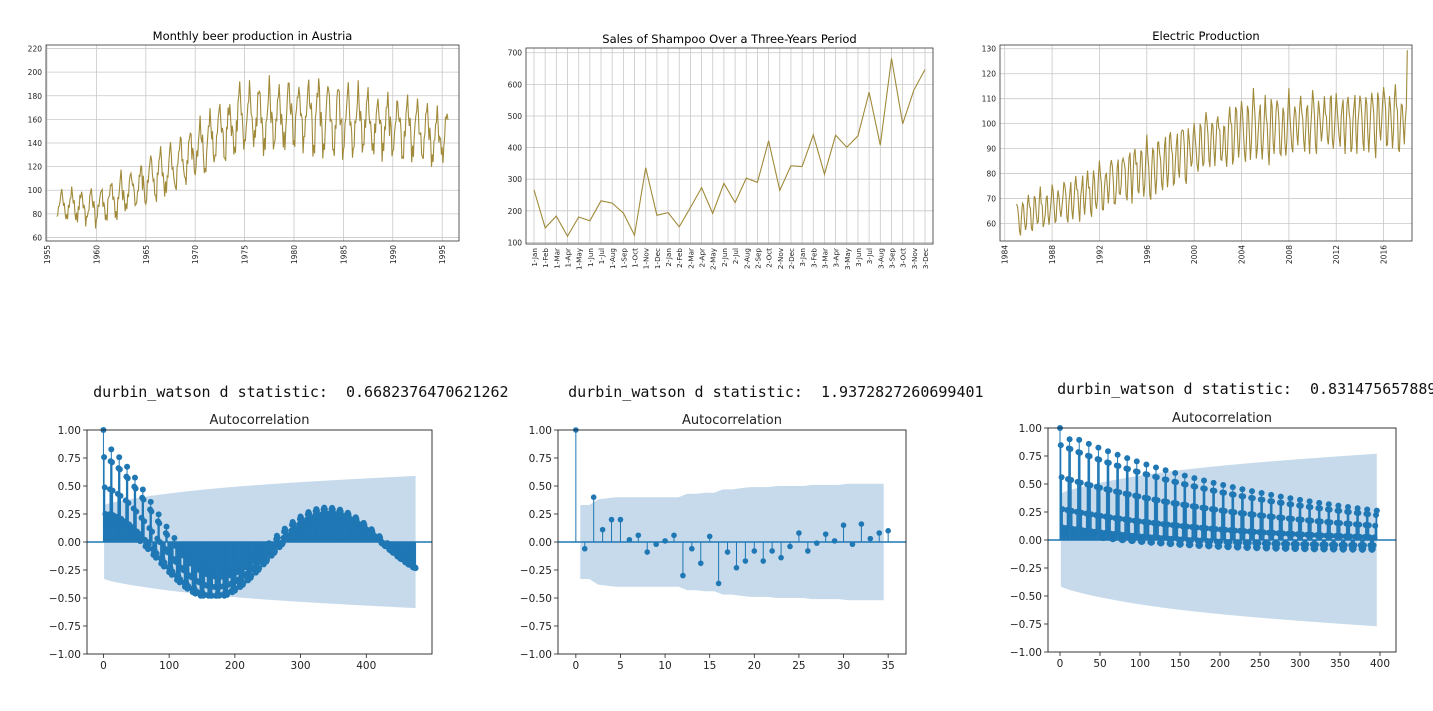 Image resolution: width=1433 pixels, height=711 pixels. What do you see at coordinates (713, 258) in the screenshot?
I see `x-tick-label: 2-May` at bounding box center [713, 258].